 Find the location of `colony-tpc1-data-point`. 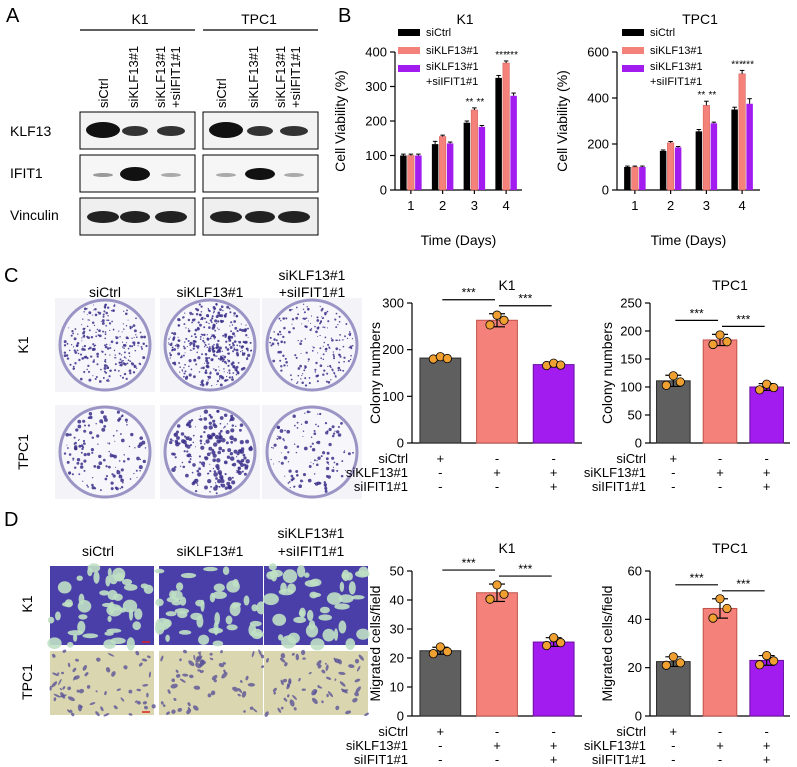

colony-tpc1-data-point is located at coordinates (760, 390).